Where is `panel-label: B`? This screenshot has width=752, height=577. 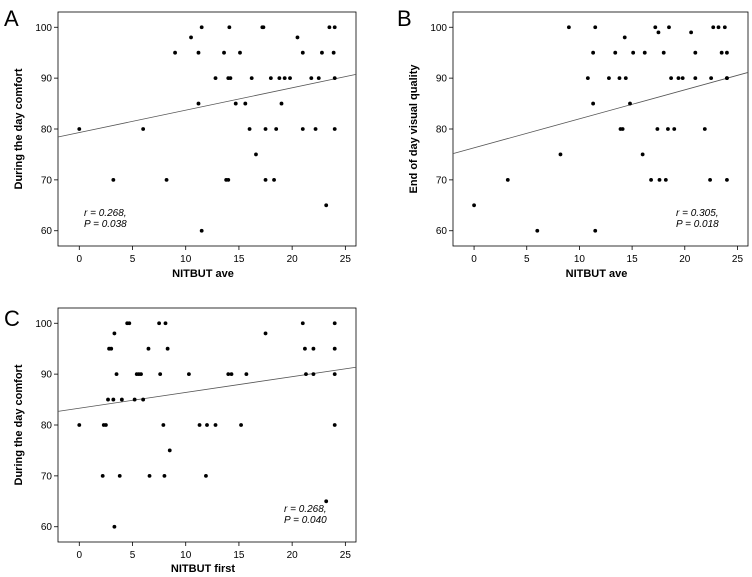
panel-label: B is located at coordinates (404, 18).